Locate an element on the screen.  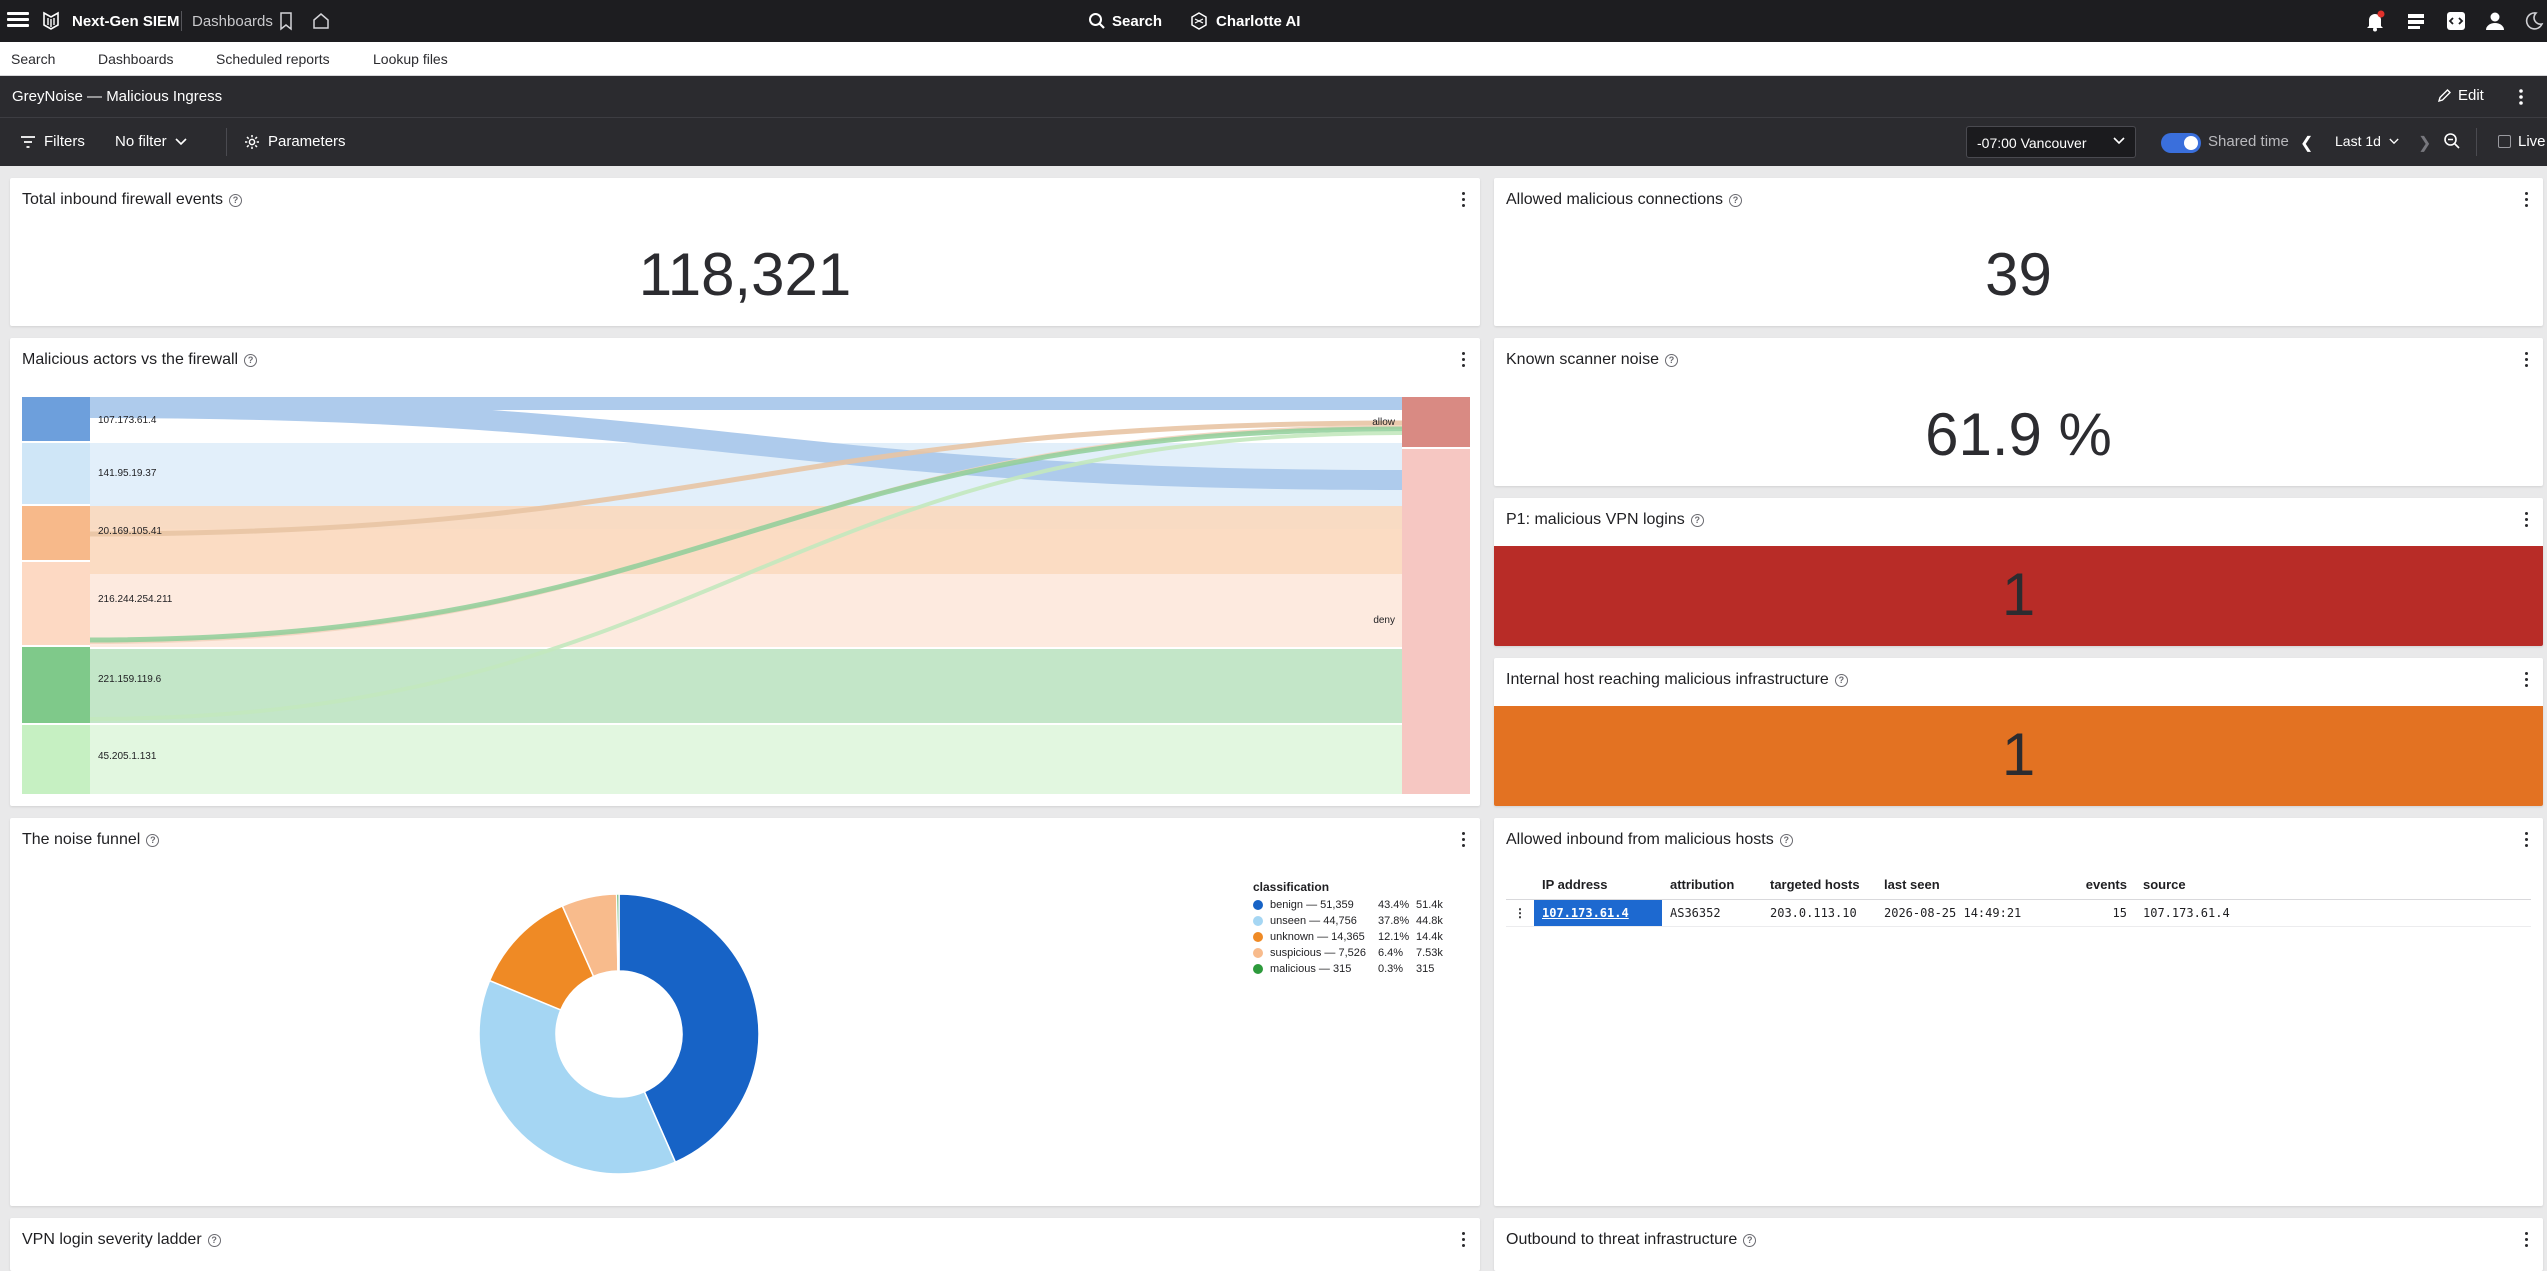
filters-button: Filters is located at coordinates (52, 141).